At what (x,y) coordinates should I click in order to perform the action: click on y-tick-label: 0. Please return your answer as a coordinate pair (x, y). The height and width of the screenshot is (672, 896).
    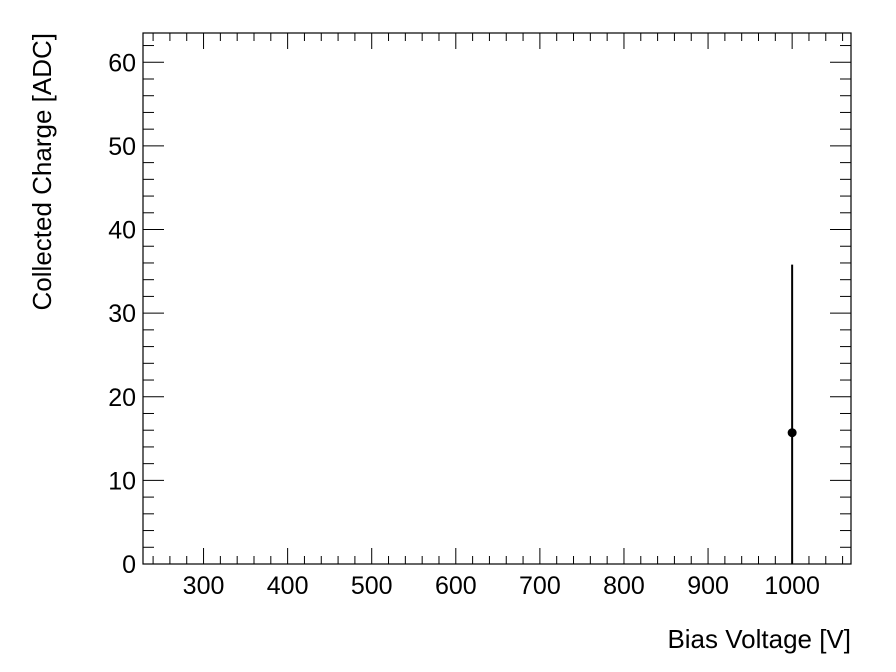
    Looking at the image, I should click on (129, 565).